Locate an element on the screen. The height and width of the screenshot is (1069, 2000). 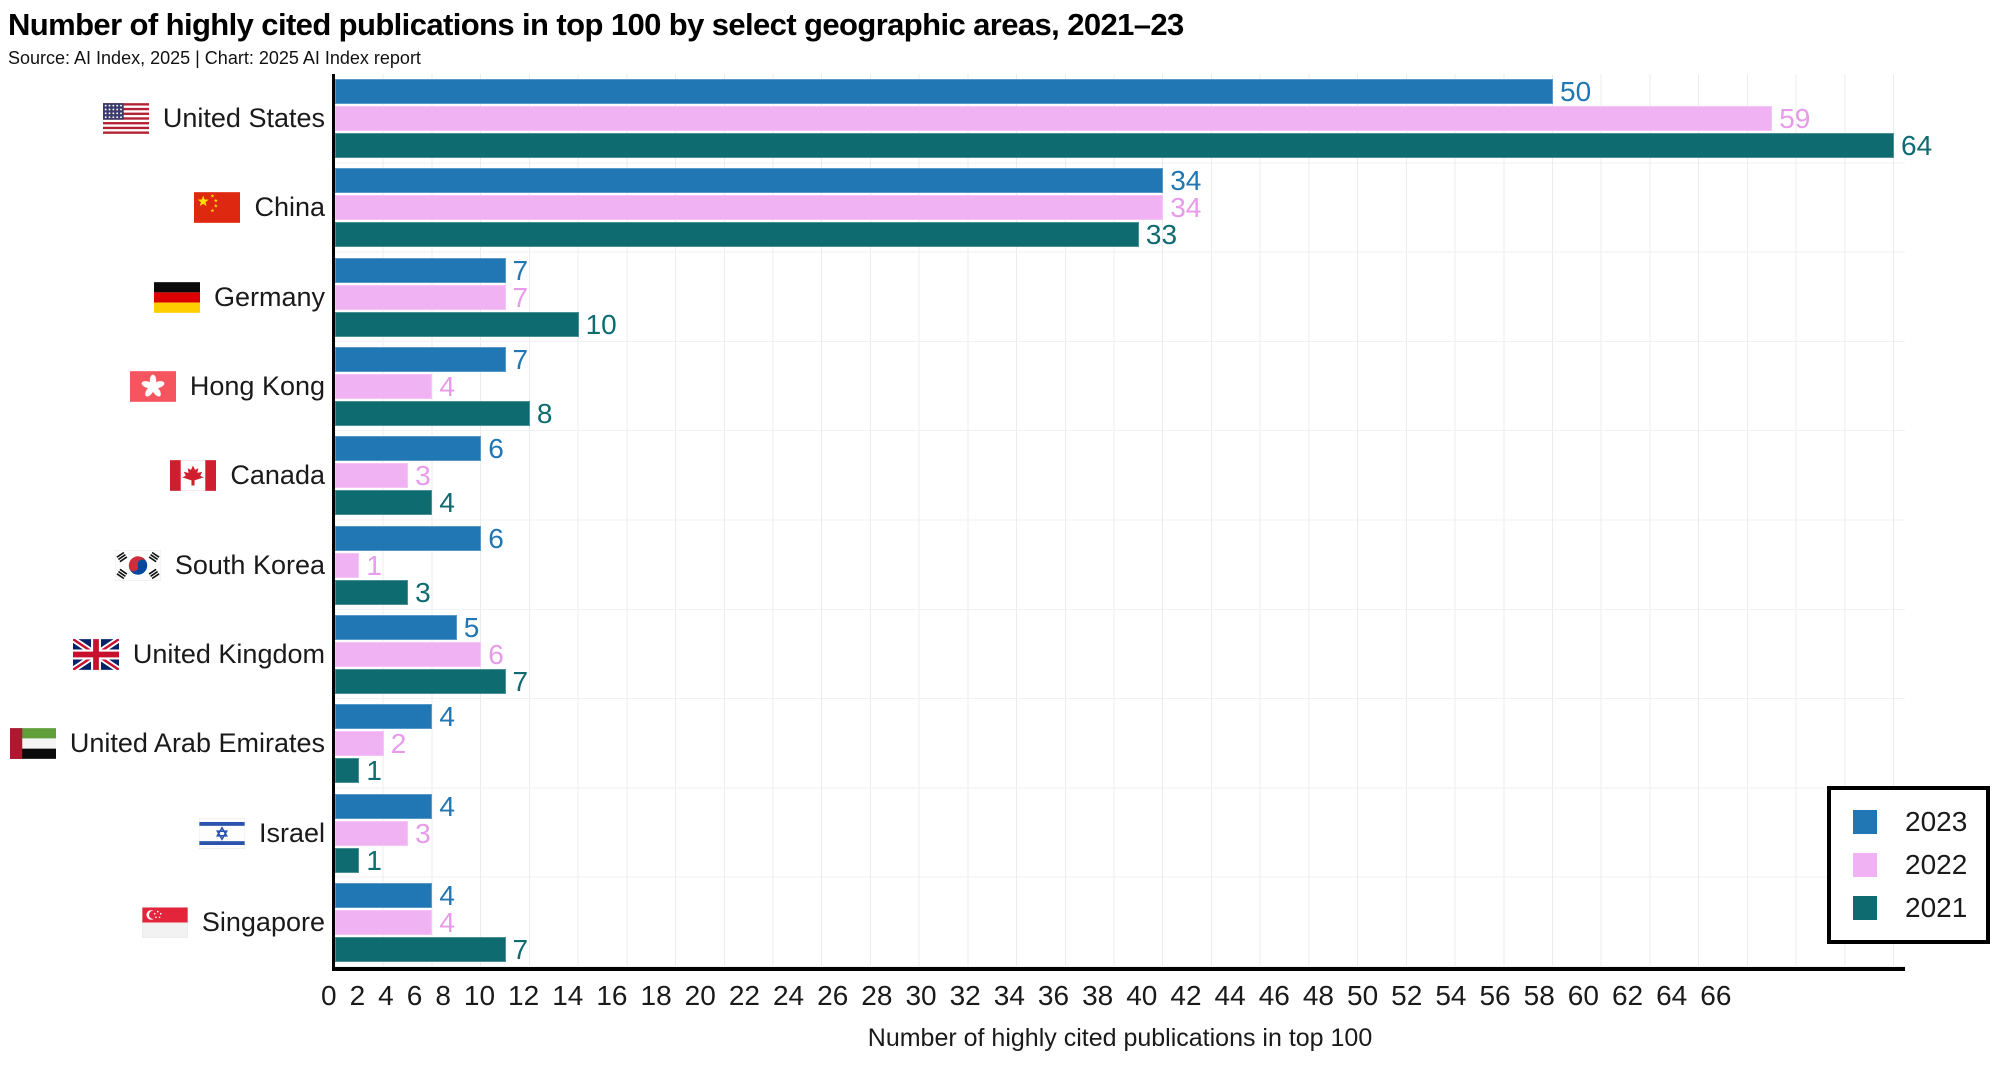
country-row-hk: Hong Kong 7 4 8 is located at coordinates (1000, 386).